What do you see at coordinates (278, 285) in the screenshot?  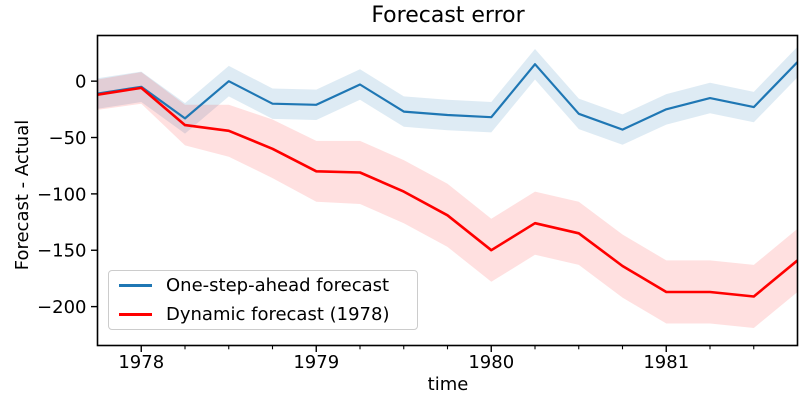 I see `legend-label-one-step: One-step-ahead forecast` at bounding box center [278, 285].